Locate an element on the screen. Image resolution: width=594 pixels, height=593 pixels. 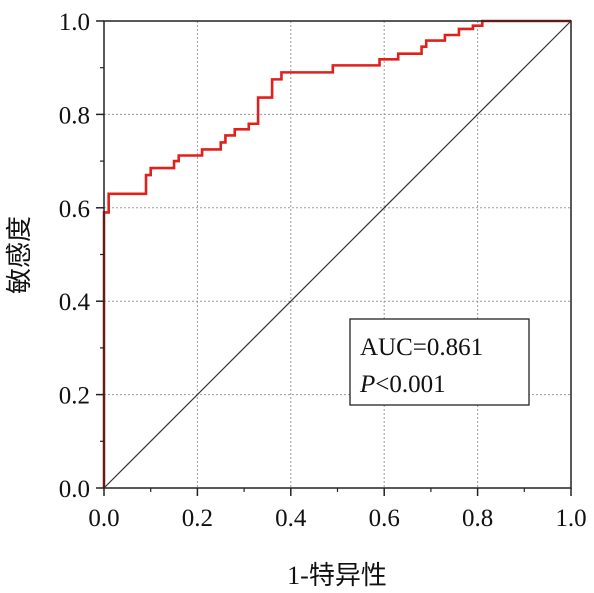
y-tick-label: 1.0 is located at coordinates (74, 22).